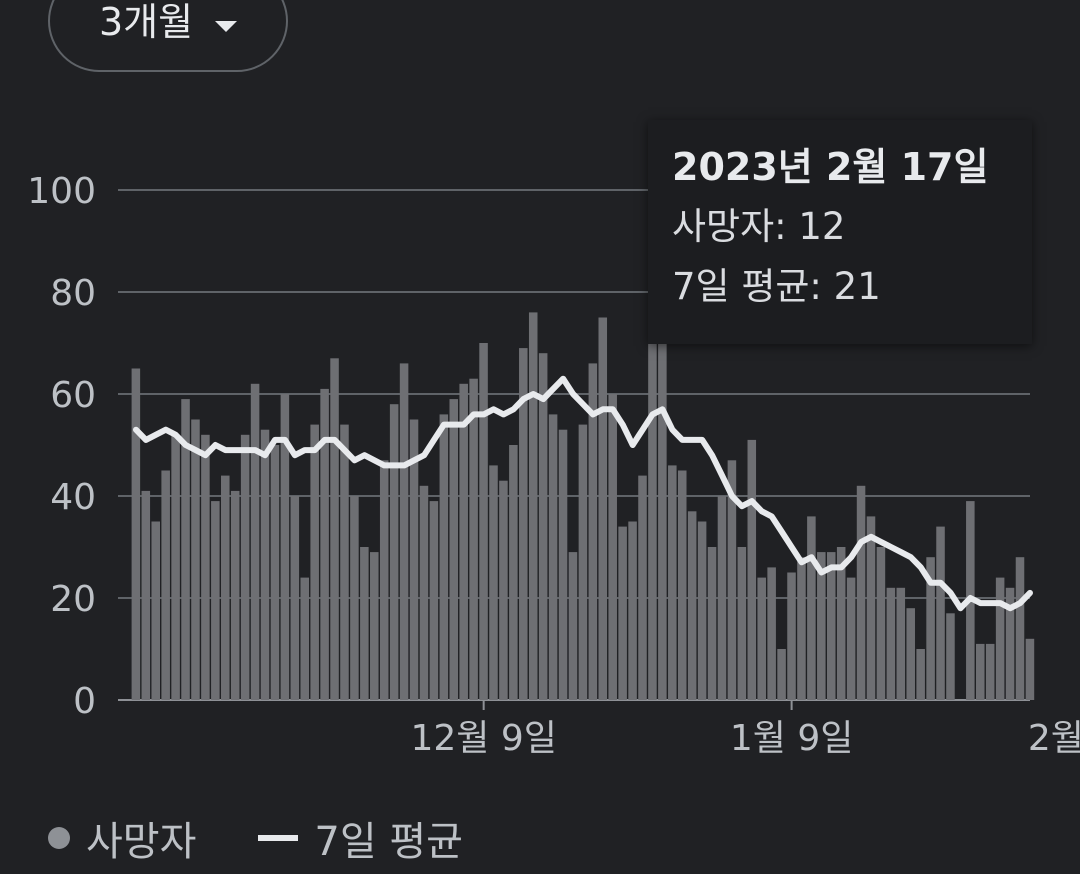 This screenshot has width=1080, height=874. Describe the element at coordinates (255, 838) in the screenshot. I see `chart-legend: 사망자 7일 평균` at that location.